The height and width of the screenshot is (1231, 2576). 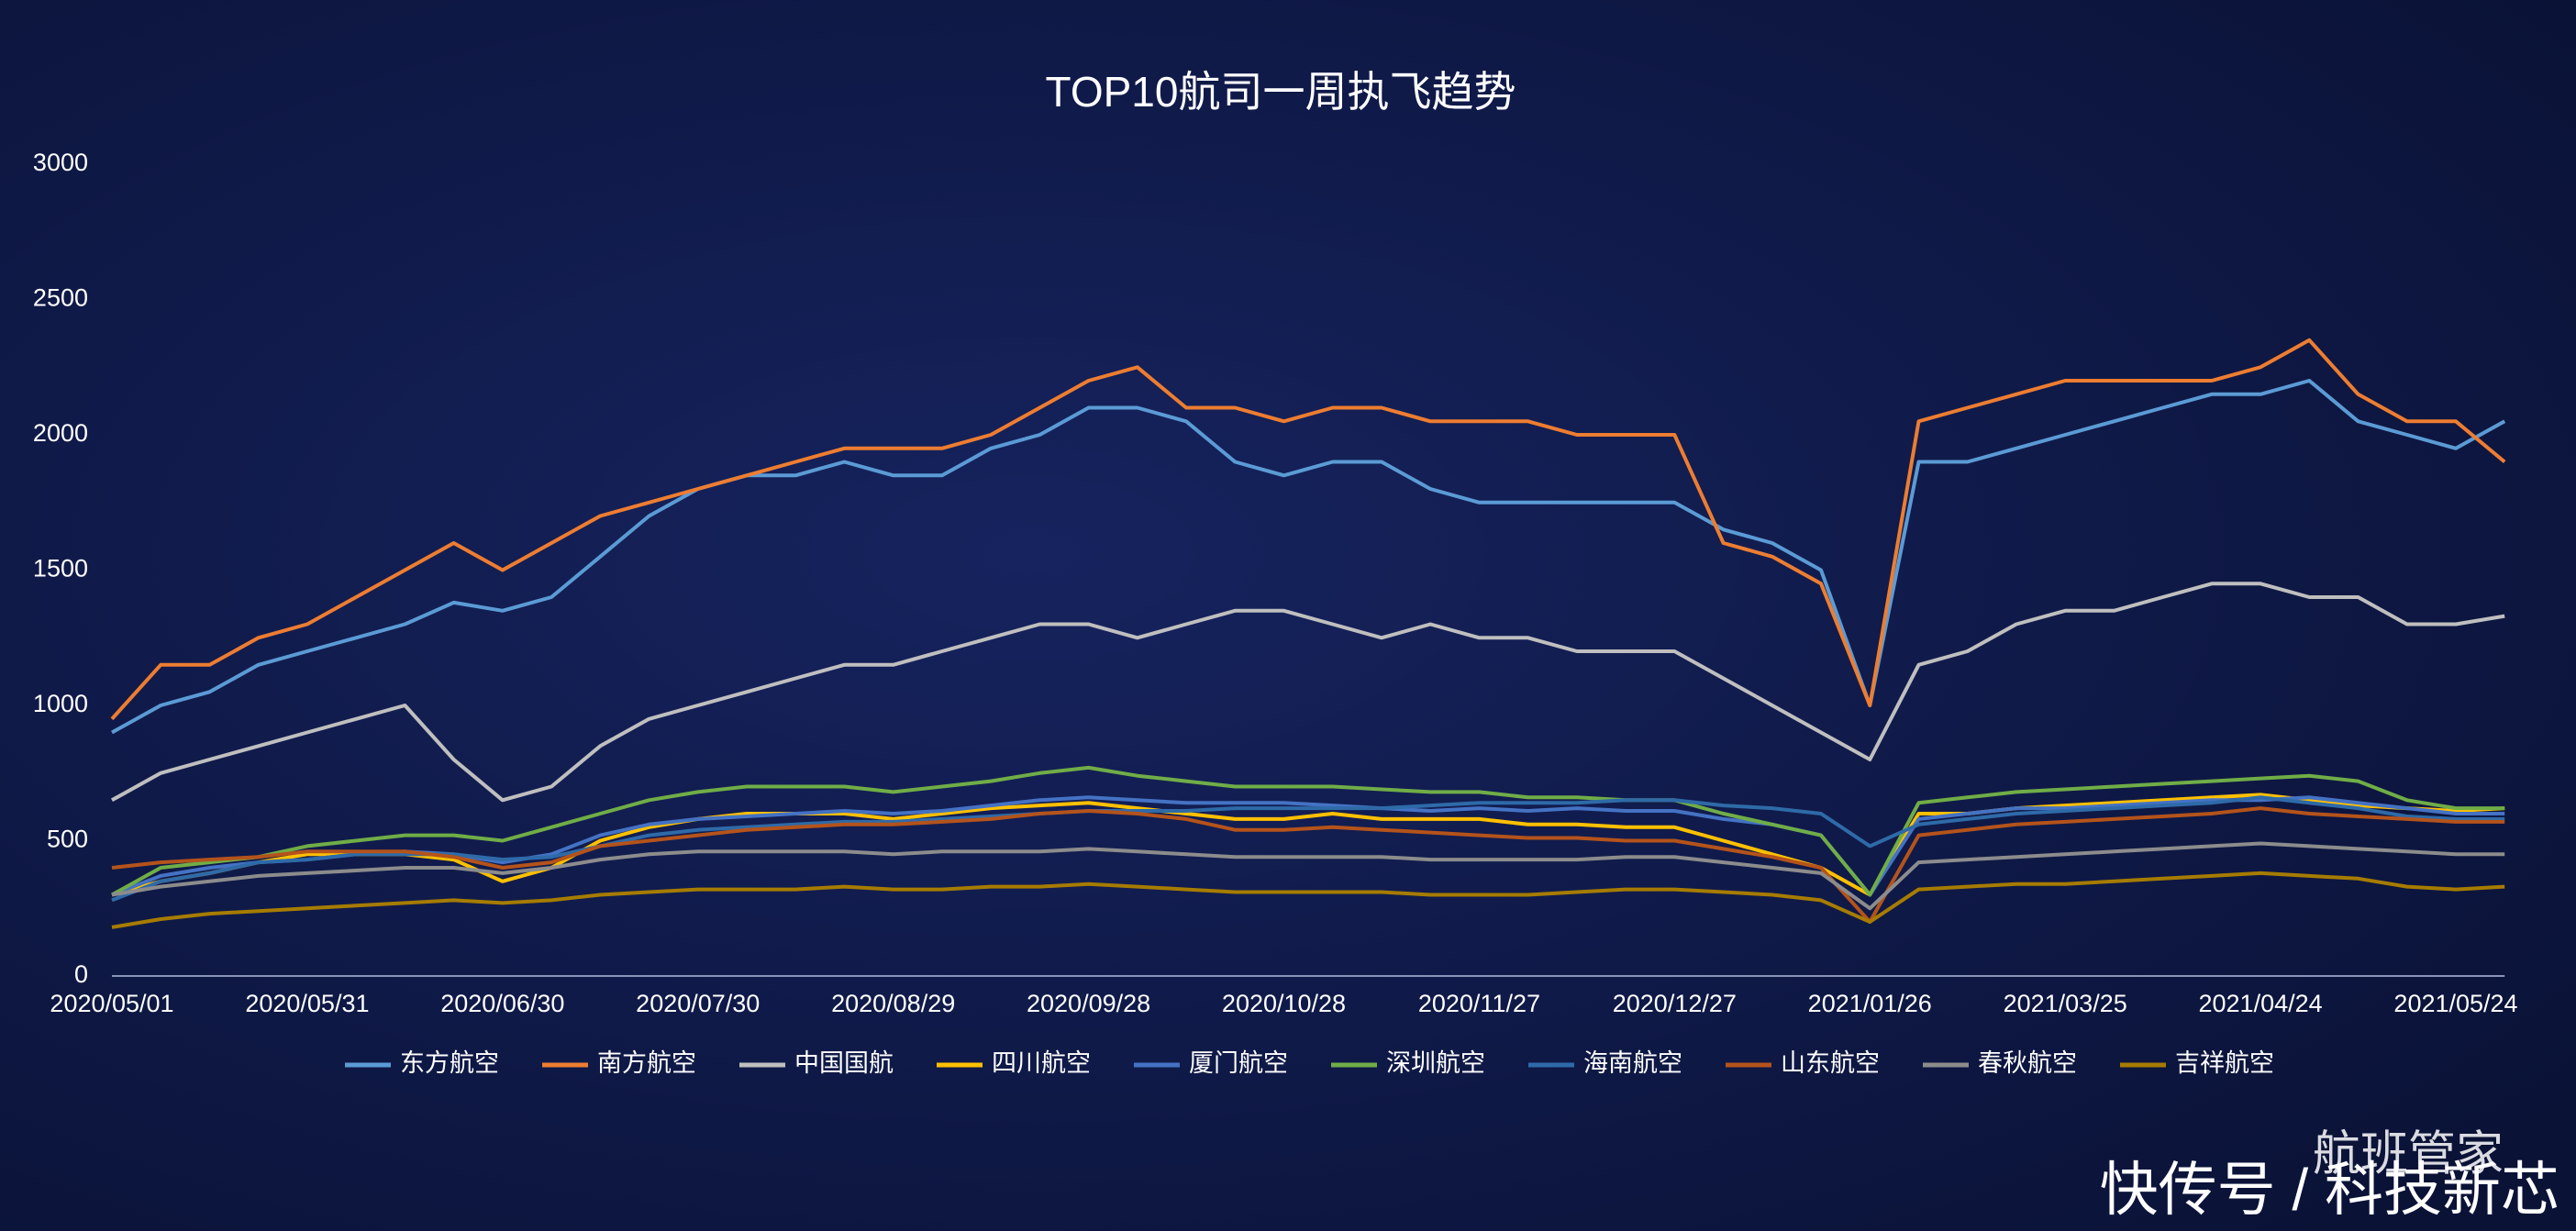 What do you see at coordinates (893, 1003) in the screenshot?
I see `x-tick-label: 2020/08/29` at bounding box center [893, 1003].